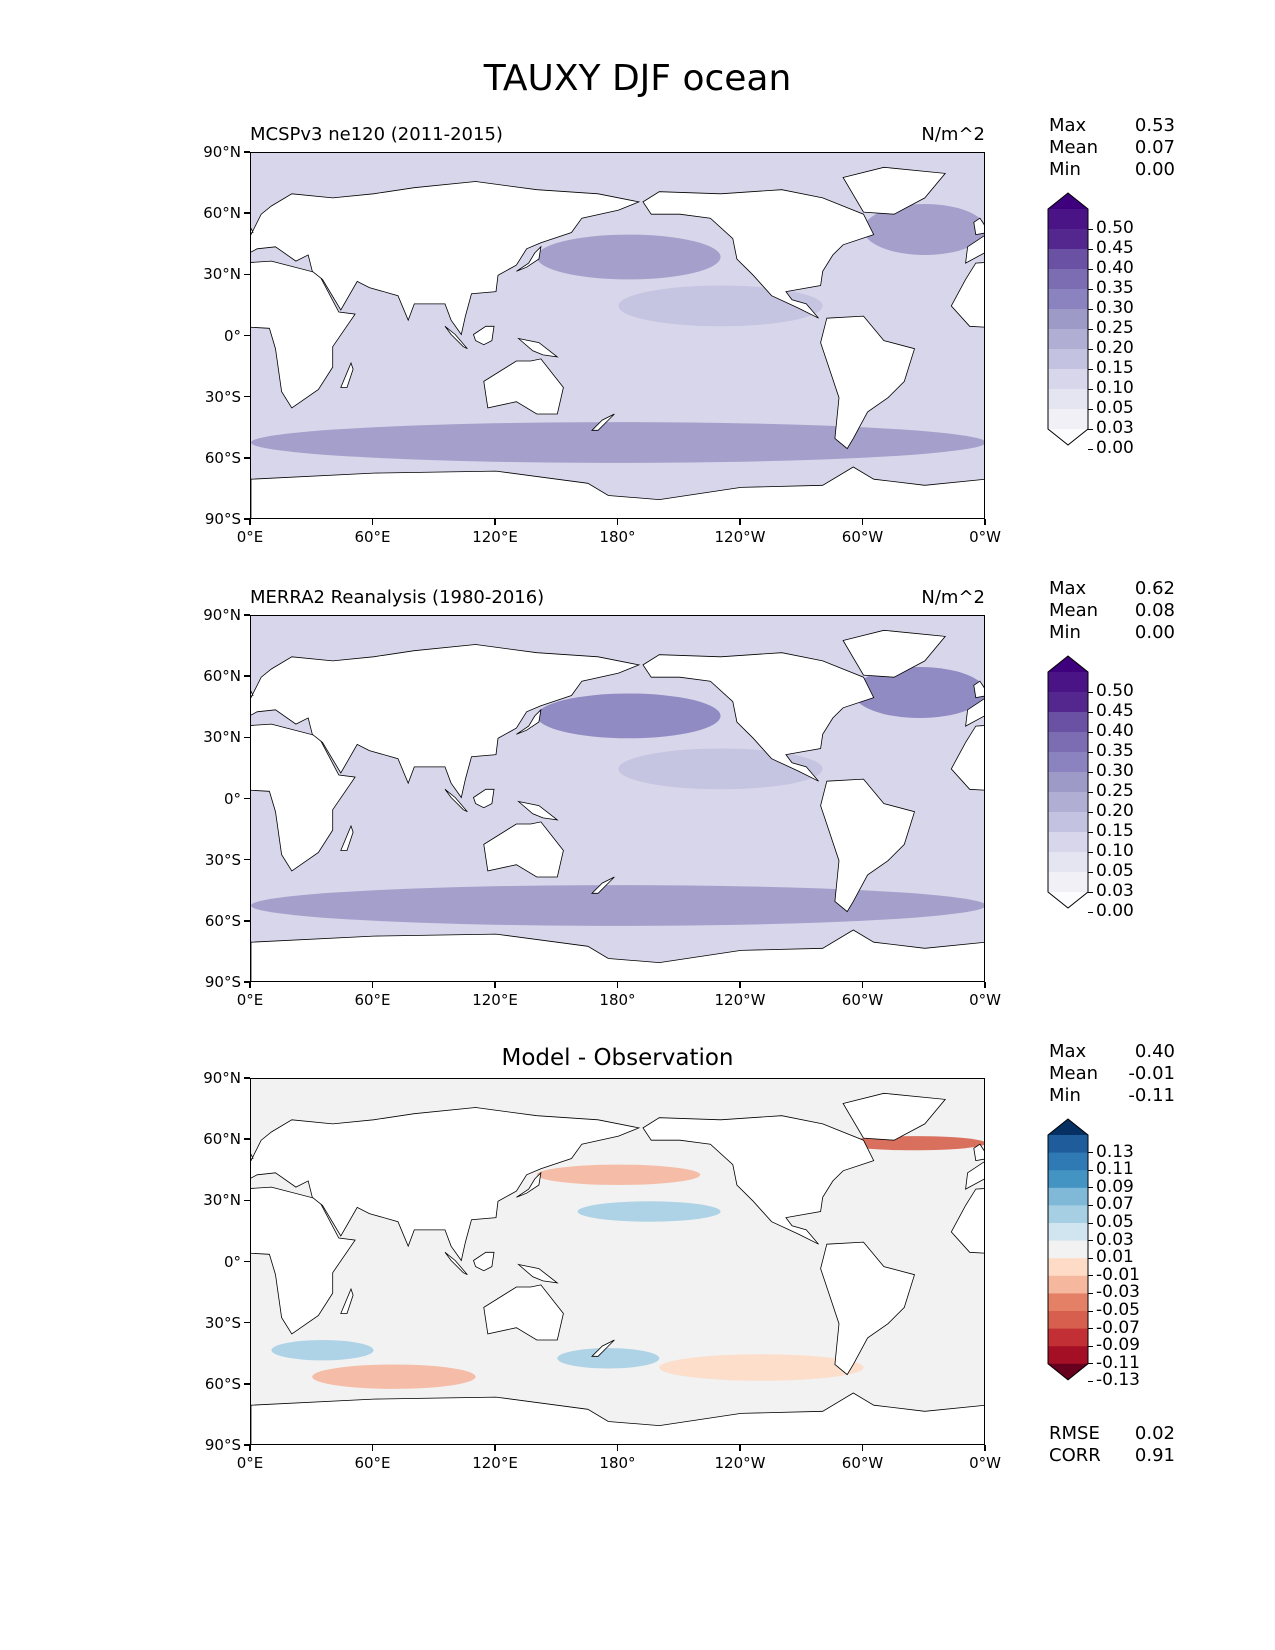  Describe the element at coordinates (376, 134) in the screenshot. I see `panel-1-left-title: MCSPv3 ne120 (2011-2015)` at that location.